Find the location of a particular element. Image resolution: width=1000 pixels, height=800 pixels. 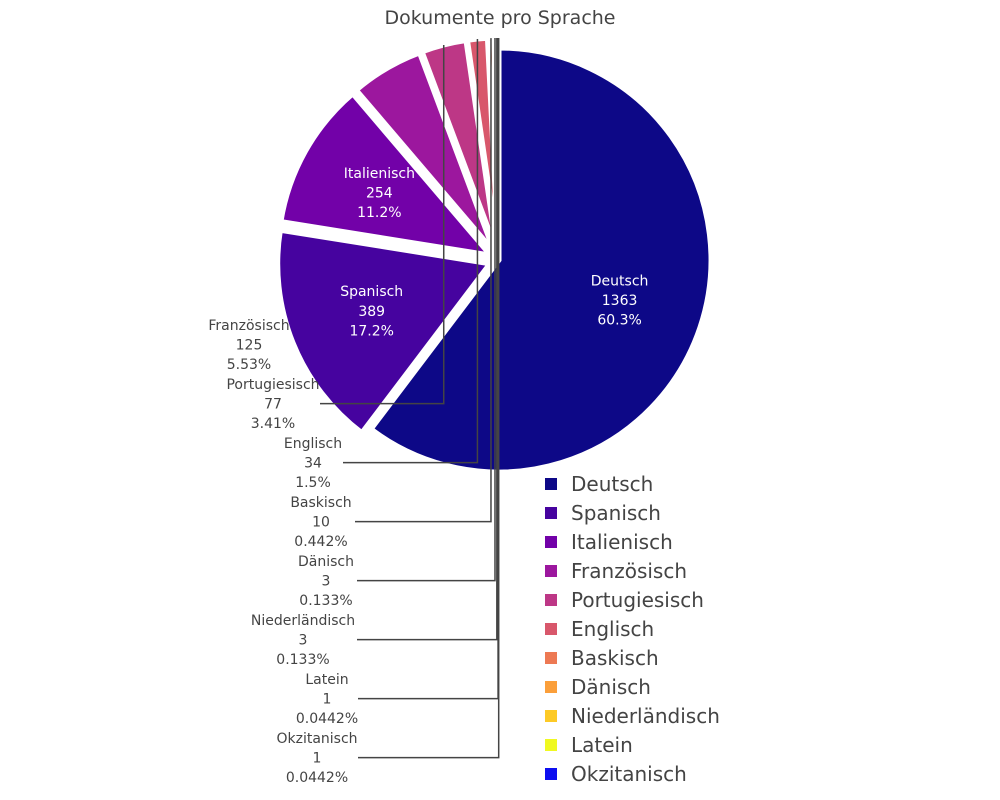

legend-item-niederlandisch: Niederländisch is located at coordinates (632, 716).